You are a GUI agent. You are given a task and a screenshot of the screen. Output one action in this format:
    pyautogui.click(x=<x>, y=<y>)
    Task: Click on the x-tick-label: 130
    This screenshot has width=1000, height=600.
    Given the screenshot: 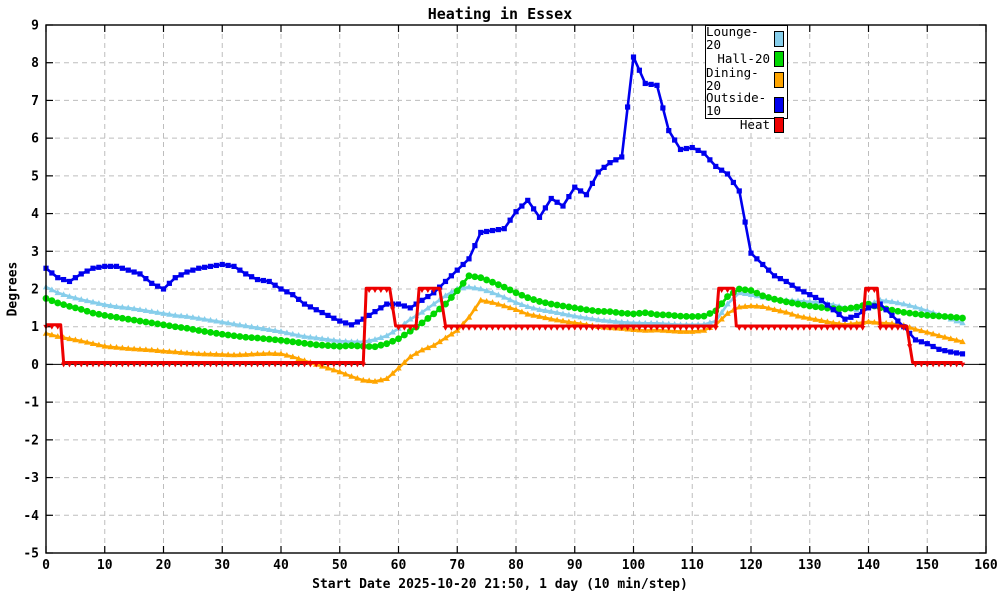 What is the action you would take?
    pyautogui.click(x=810, y=565)
    